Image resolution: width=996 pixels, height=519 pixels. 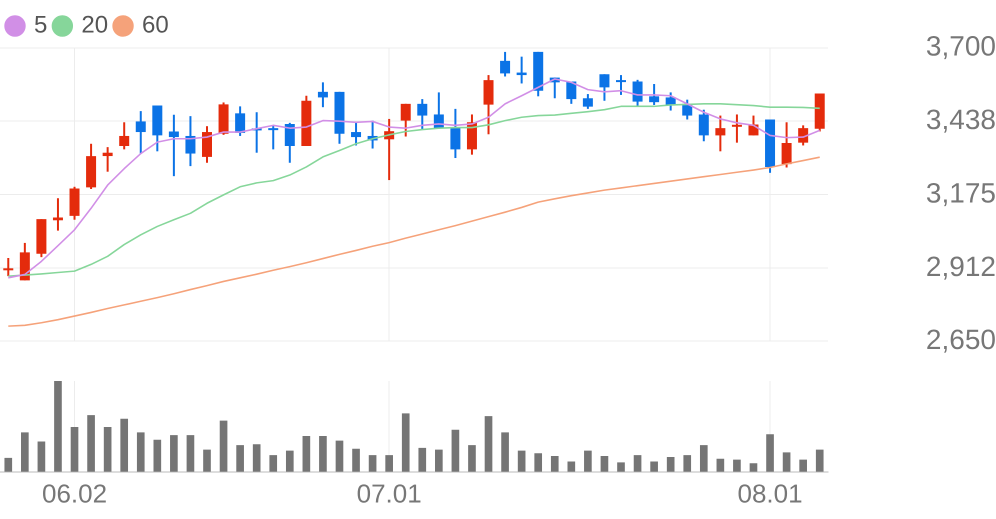 What do you see at coordinates (155, 25) in the screenshot?
I see `legend-label: 60` at bounding box center [155, 25].